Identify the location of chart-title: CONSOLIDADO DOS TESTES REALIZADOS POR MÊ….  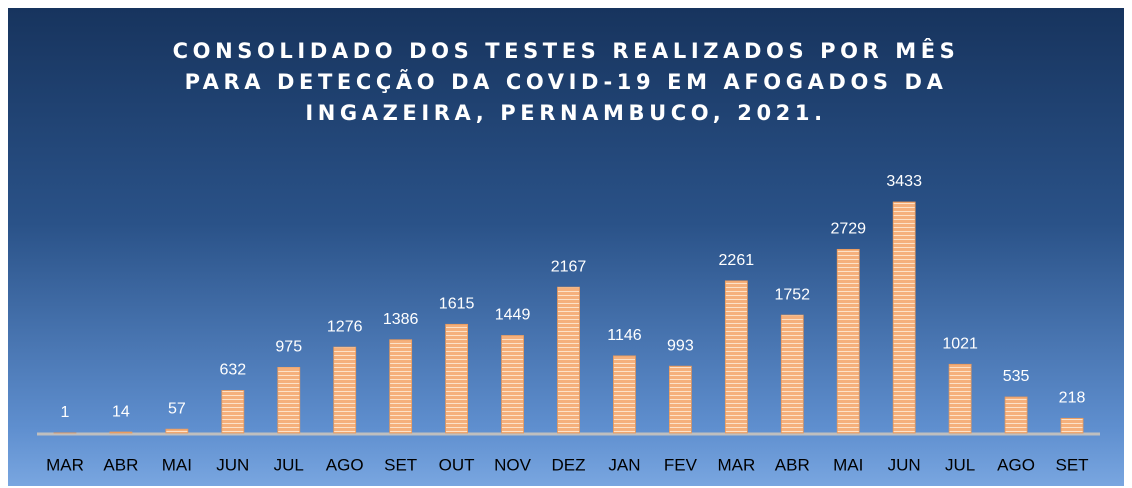
(566, 82).